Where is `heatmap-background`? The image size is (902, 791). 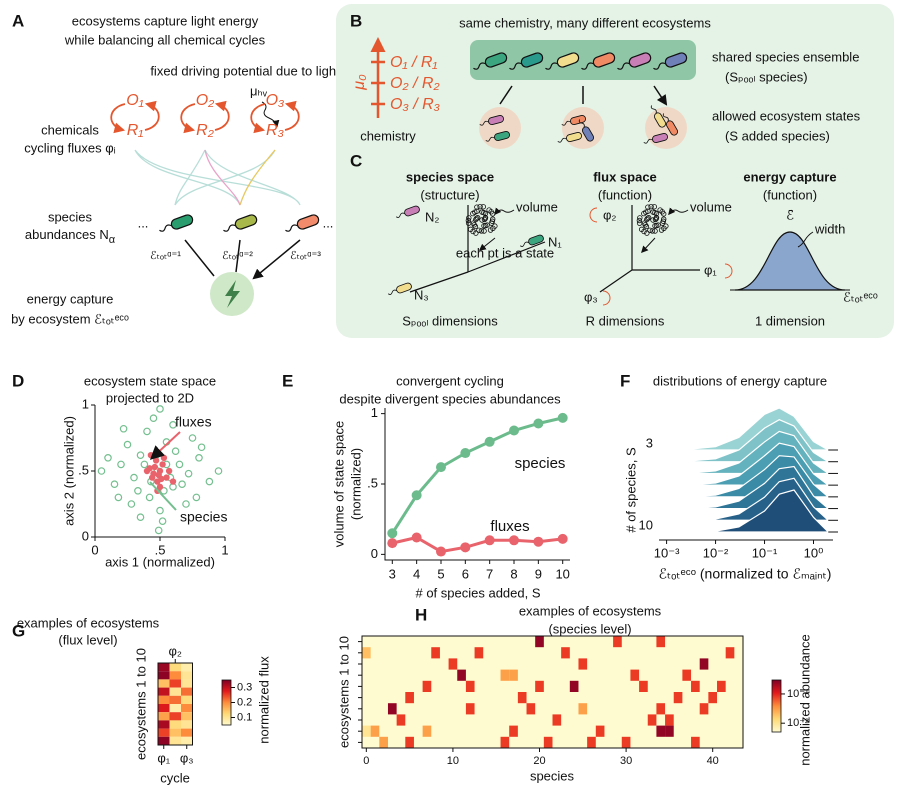
heatmap-background is located at coordinates (552, 692).